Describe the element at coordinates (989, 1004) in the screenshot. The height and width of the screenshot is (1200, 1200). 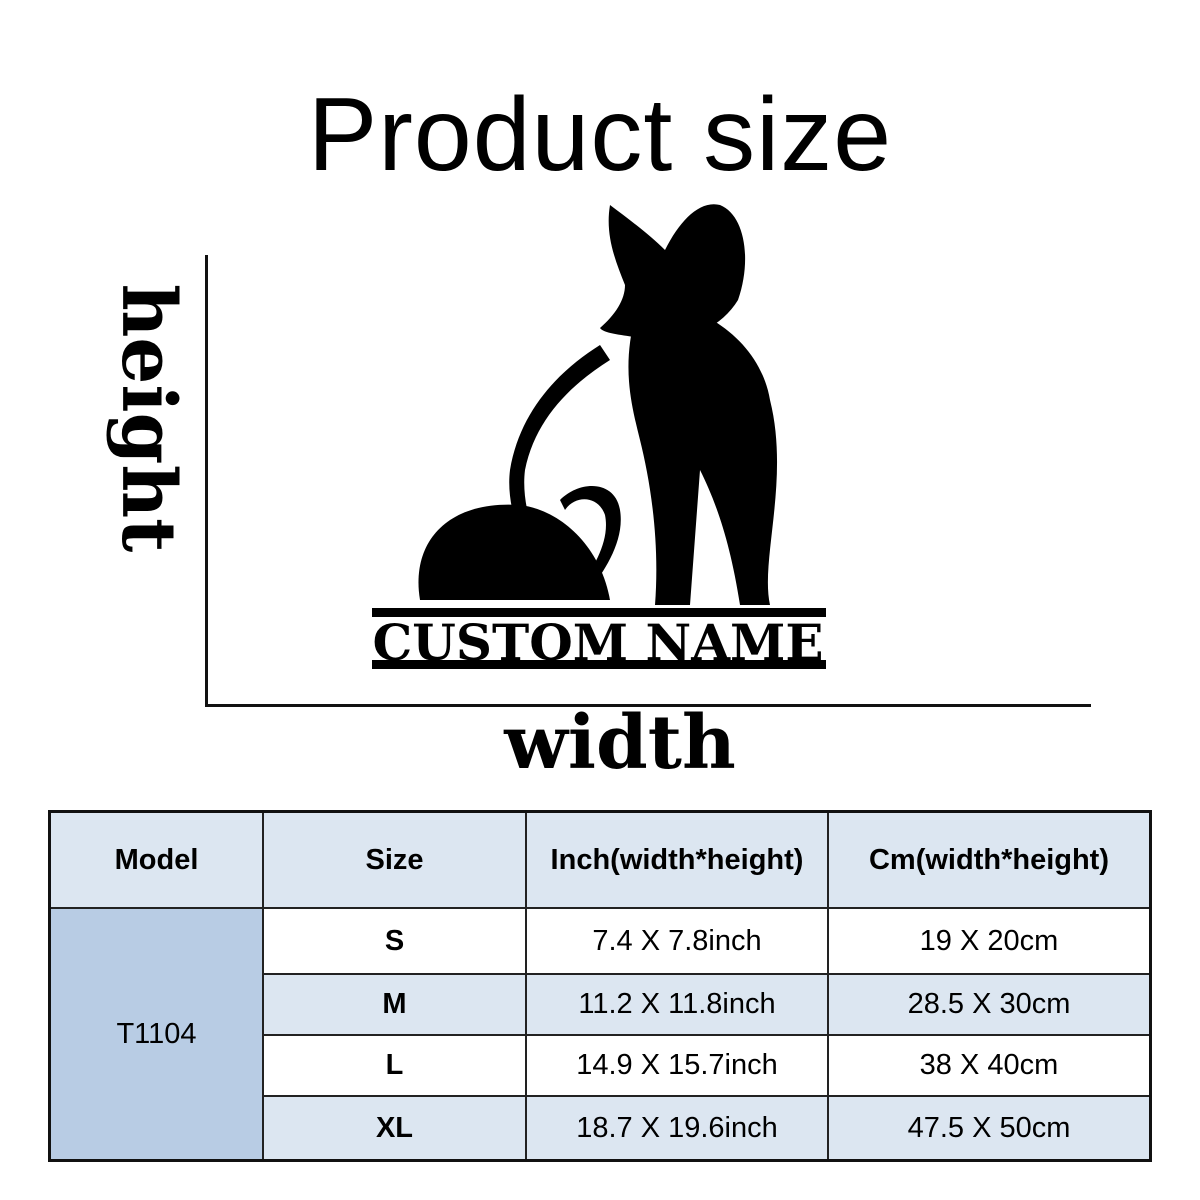
I see `cm-cell: 28.5 X 30cm` at that location.